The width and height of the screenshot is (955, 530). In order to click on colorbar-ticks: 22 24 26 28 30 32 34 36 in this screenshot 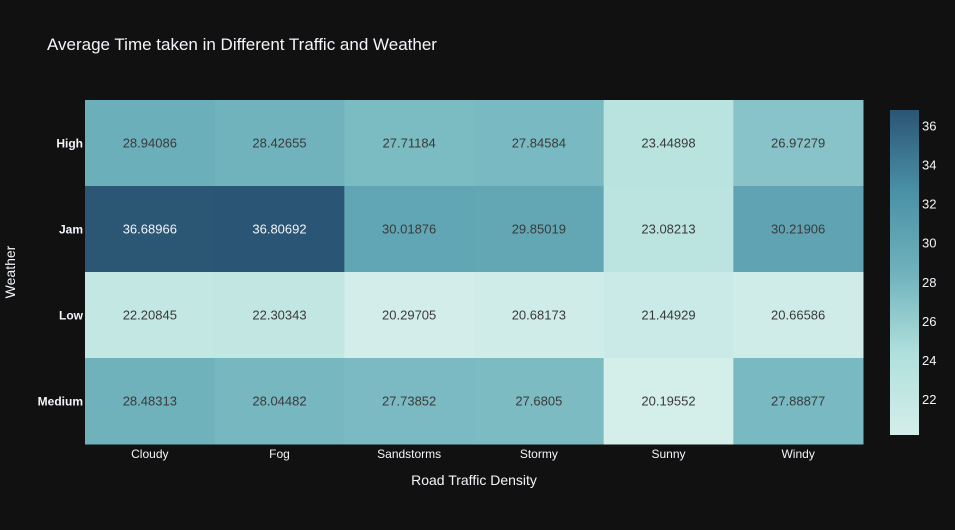, I will do `click(929, 262)`.